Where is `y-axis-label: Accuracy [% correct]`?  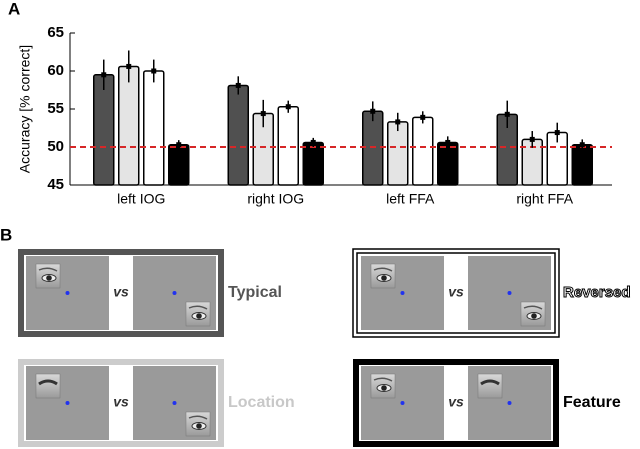 y-axis-label: Accuracy [% correct] is located at coordinates (25, 109).